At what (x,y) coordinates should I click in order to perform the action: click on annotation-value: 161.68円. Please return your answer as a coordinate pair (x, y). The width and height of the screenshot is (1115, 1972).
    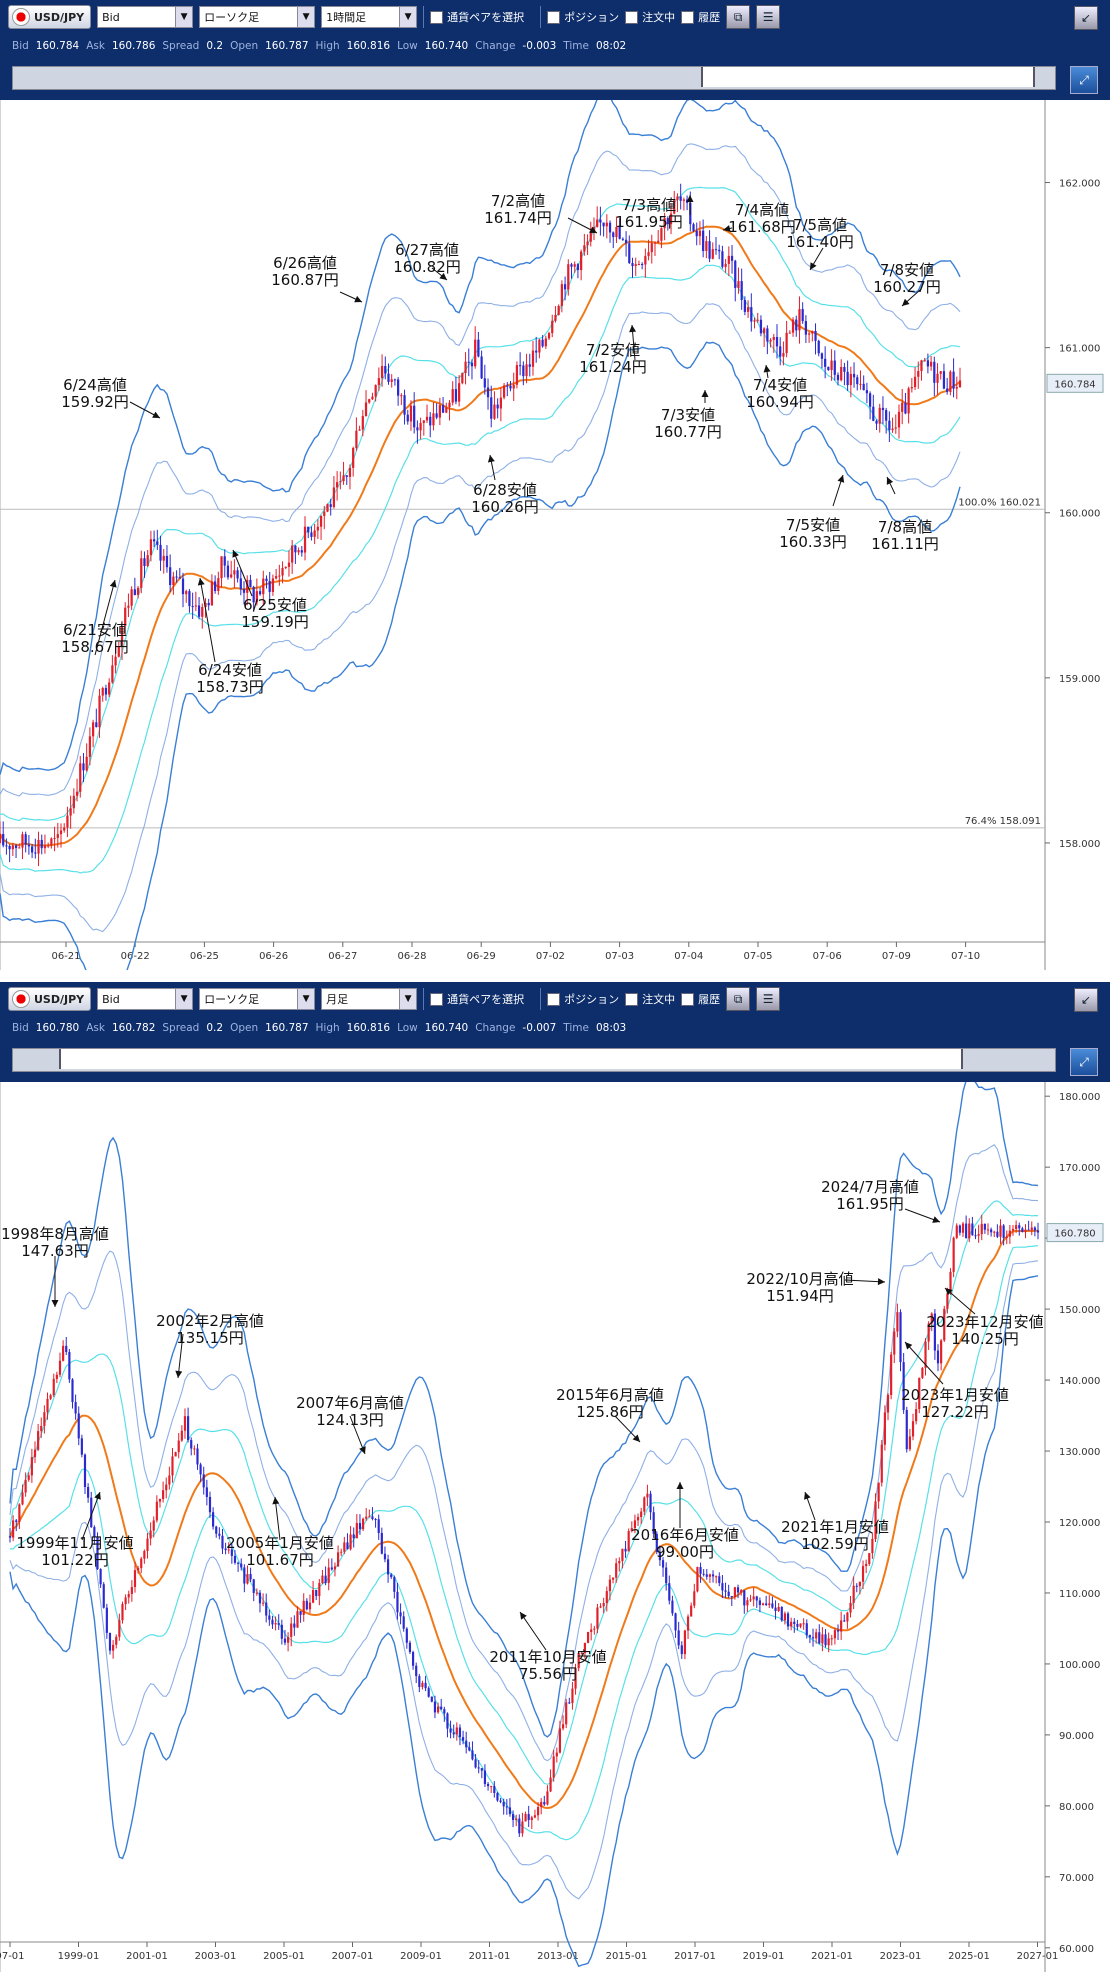
    Looking at the image, I should click on (762, 227).